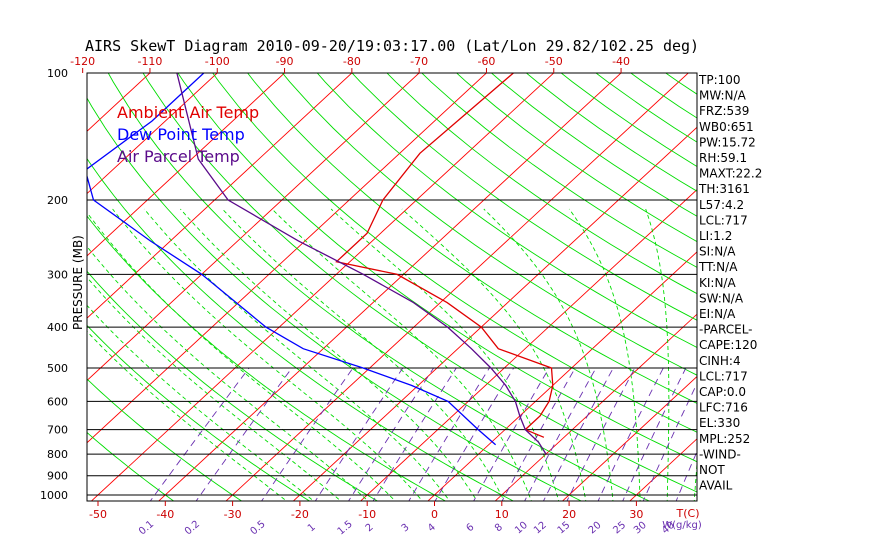 This screenshot has width=870, height=560. What do you see at coordinates (146, 528) in the screenshot?
I see `mixing-ratio-label: 0.1` at bounding box center [146, 528].